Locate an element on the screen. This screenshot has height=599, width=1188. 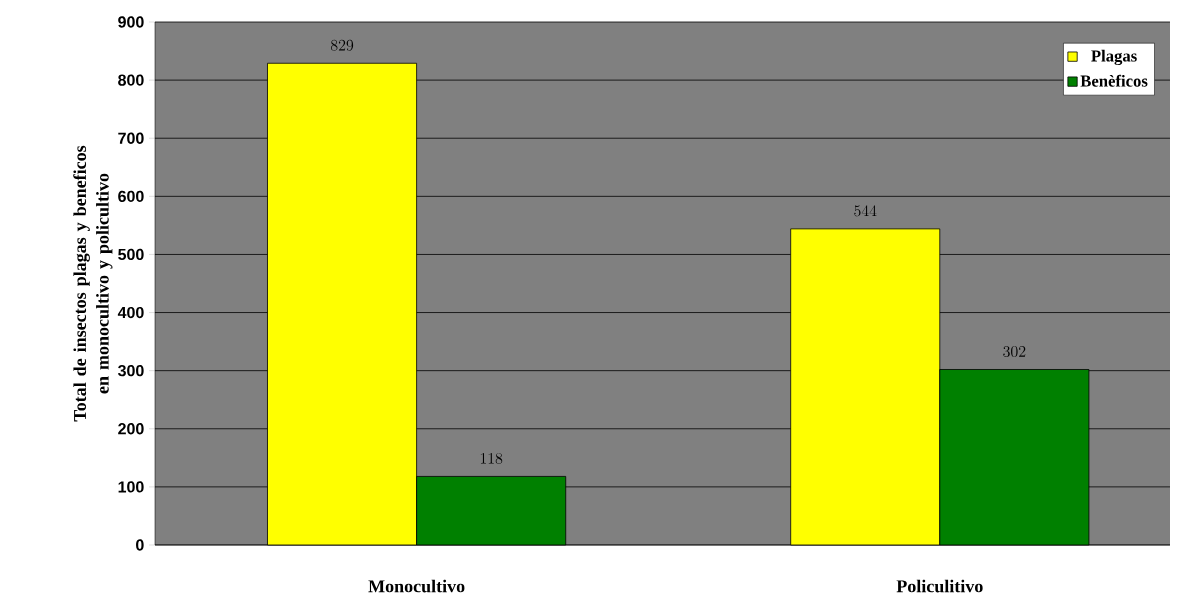
y-tick-label: 600 is located at coordinates (131, 196).